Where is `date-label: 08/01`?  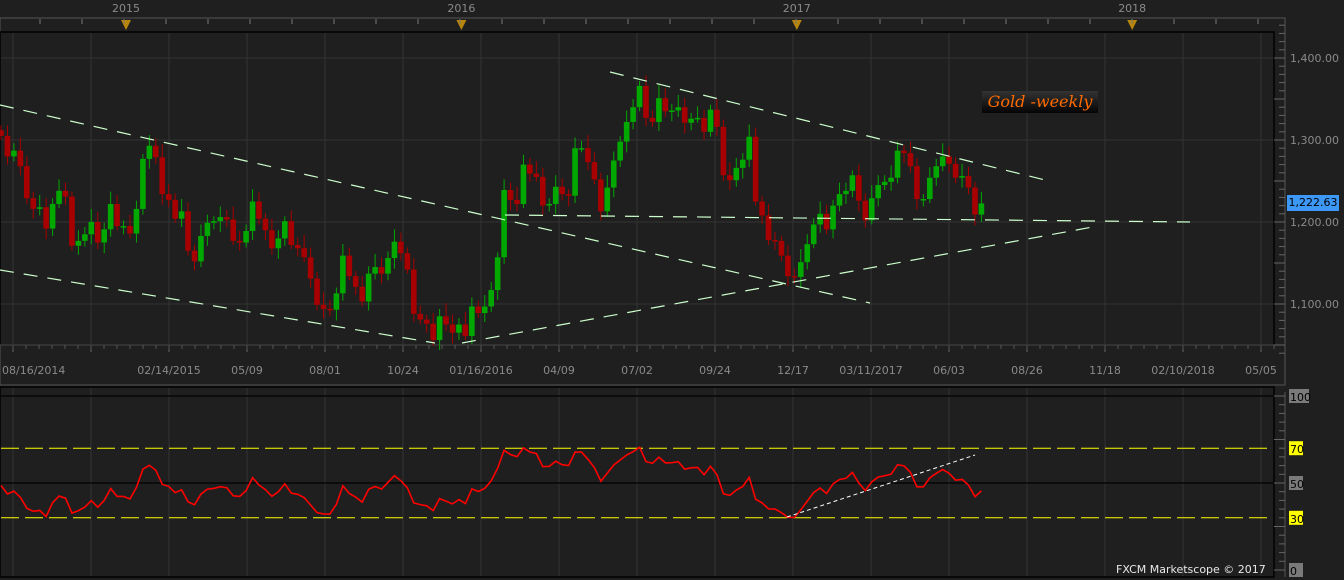
date-label: 08/01 is located at coordinates (325, 370).